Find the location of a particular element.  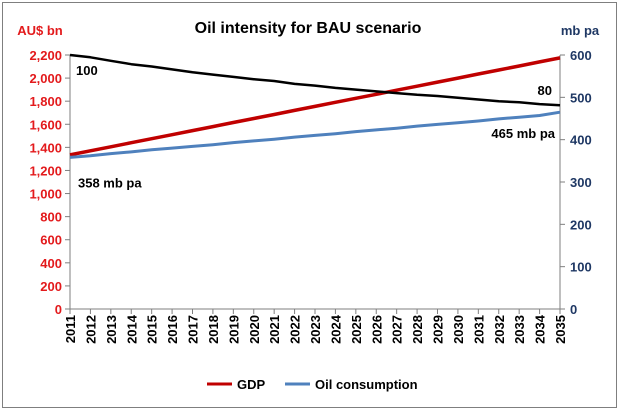

right-tick-label: 100 is located at coordinates (581, 267).